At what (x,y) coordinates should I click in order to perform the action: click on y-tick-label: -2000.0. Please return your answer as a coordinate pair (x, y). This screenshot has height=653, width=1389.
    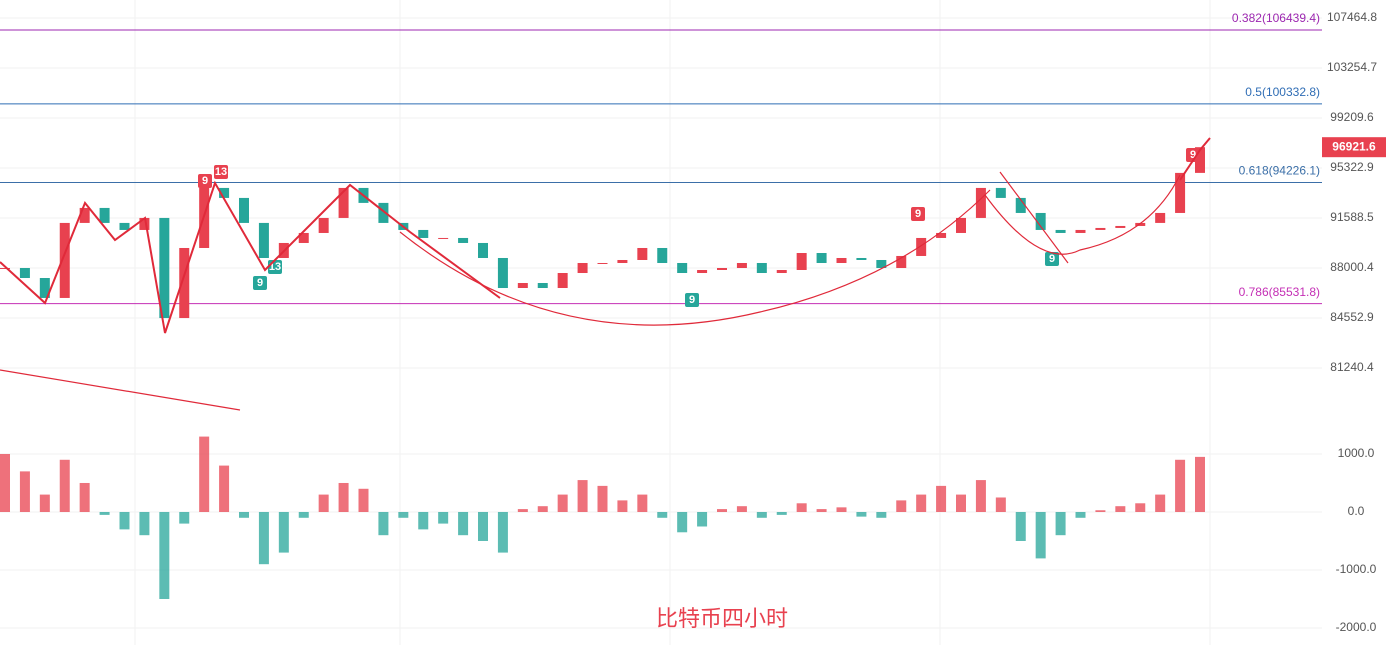
    Looking at the image, I should click on (1356, 627).